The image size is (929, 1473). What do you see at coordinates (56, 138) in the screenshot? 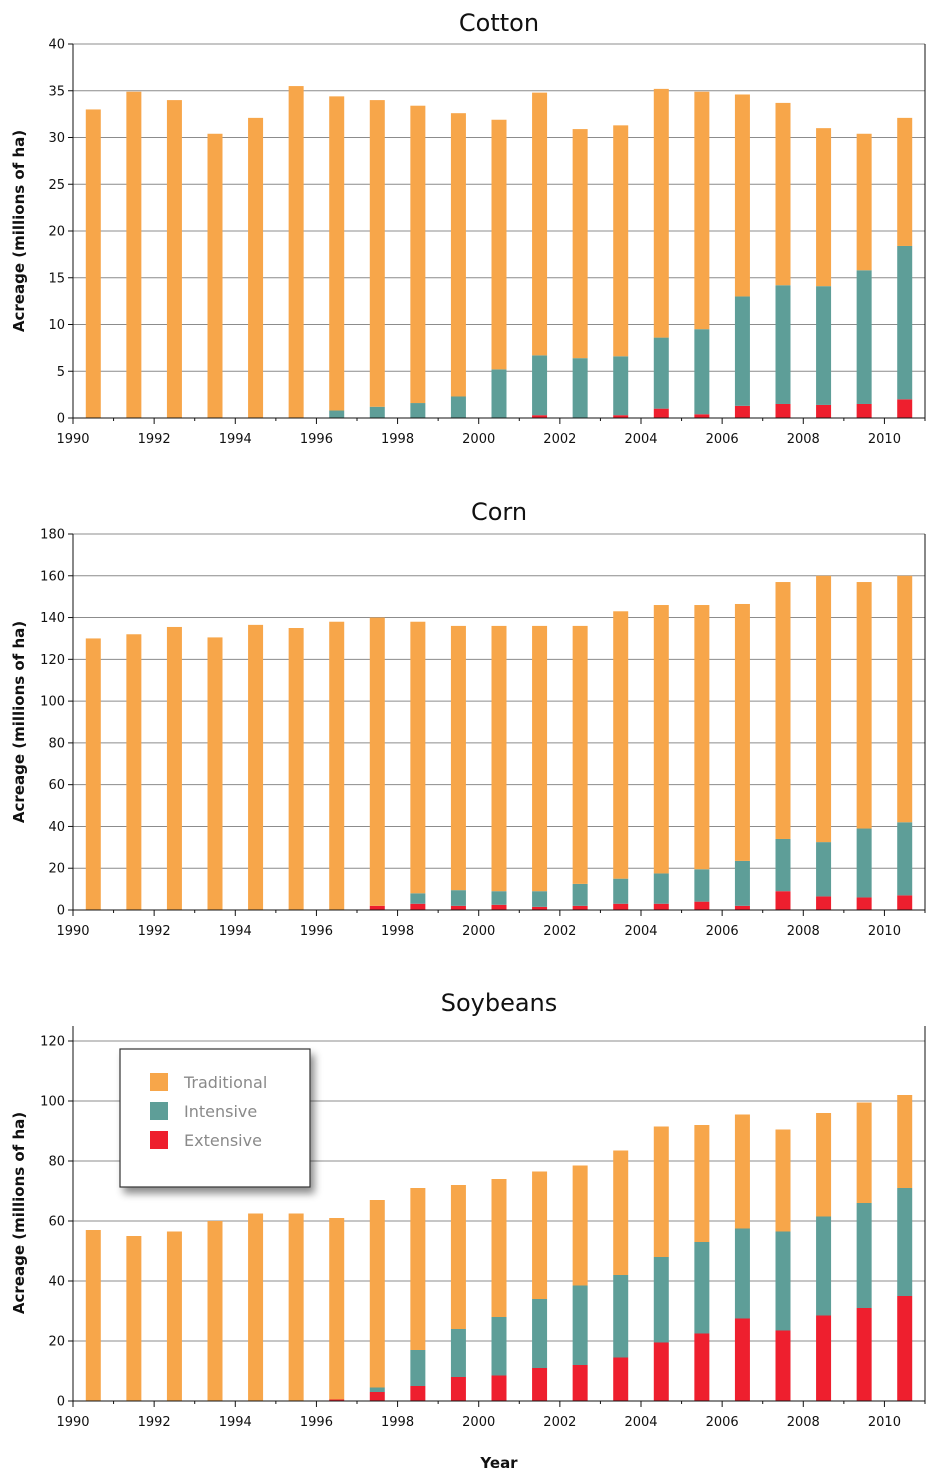
I see `y-tick-label: 30` at bounding box center [56, 138].